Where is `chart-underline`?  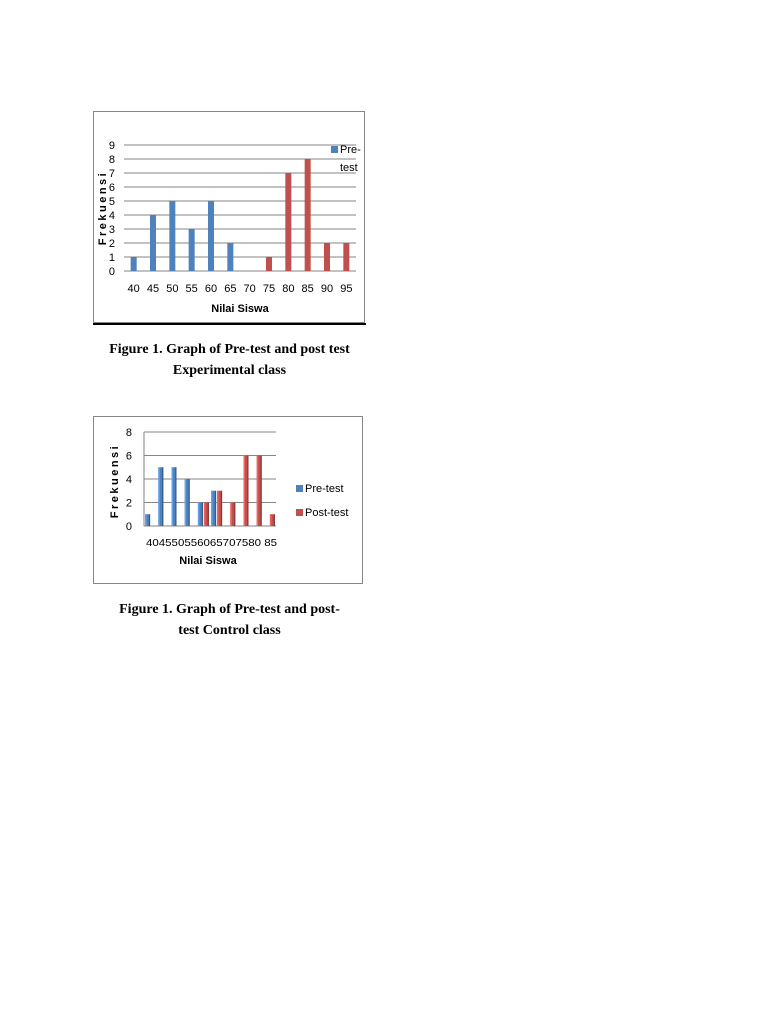 chart-underline is located at coordinates (229, 324).